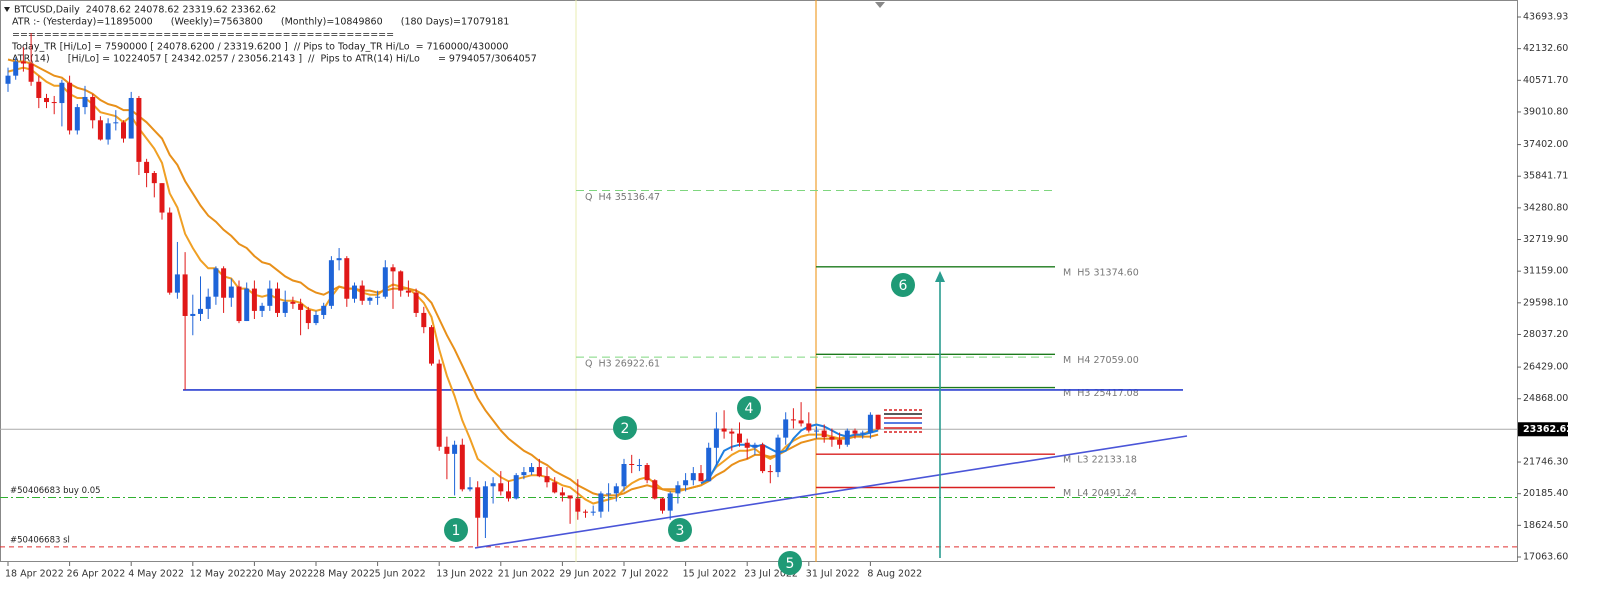 The image size is (1600, 594). I want to click on y-tick-label: 28037.20, so click(1545, 334).